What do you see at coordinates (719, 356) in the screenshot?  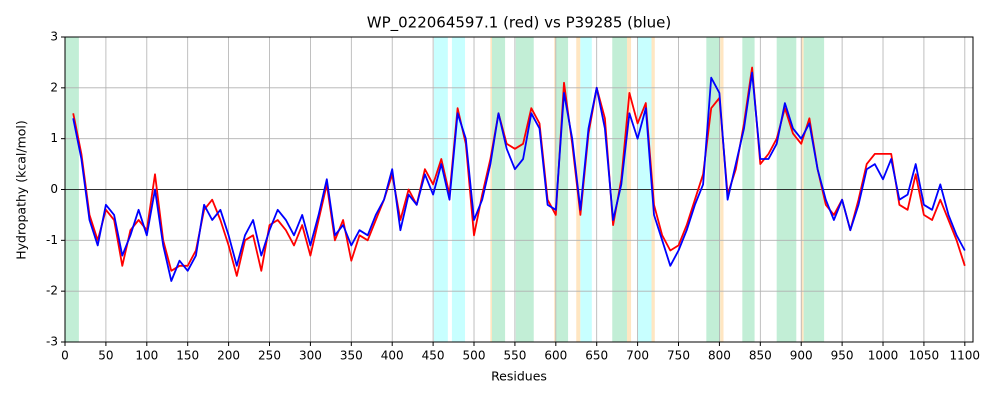 I see `x-tick-label: 800` at bounding box center [719, 356].